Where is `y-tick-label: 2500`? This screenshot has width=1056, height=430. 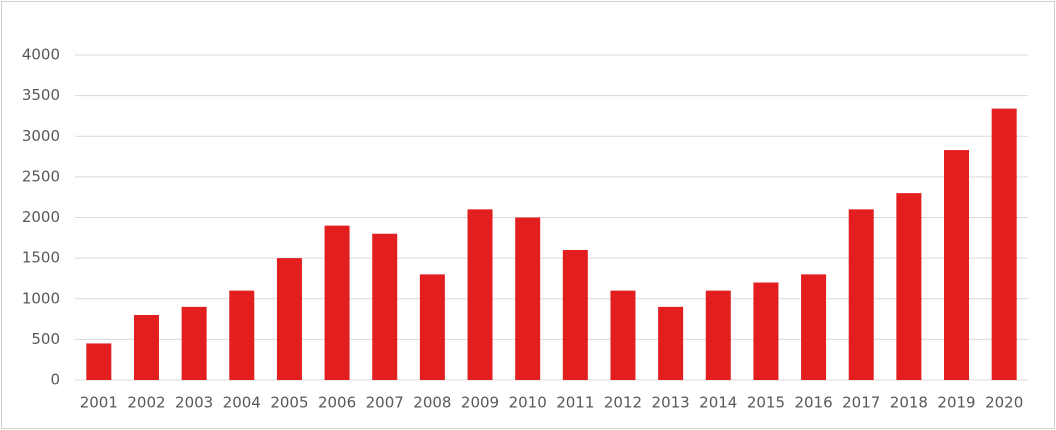
y-tick-label: 2500 is located at coordinates (41, 176).